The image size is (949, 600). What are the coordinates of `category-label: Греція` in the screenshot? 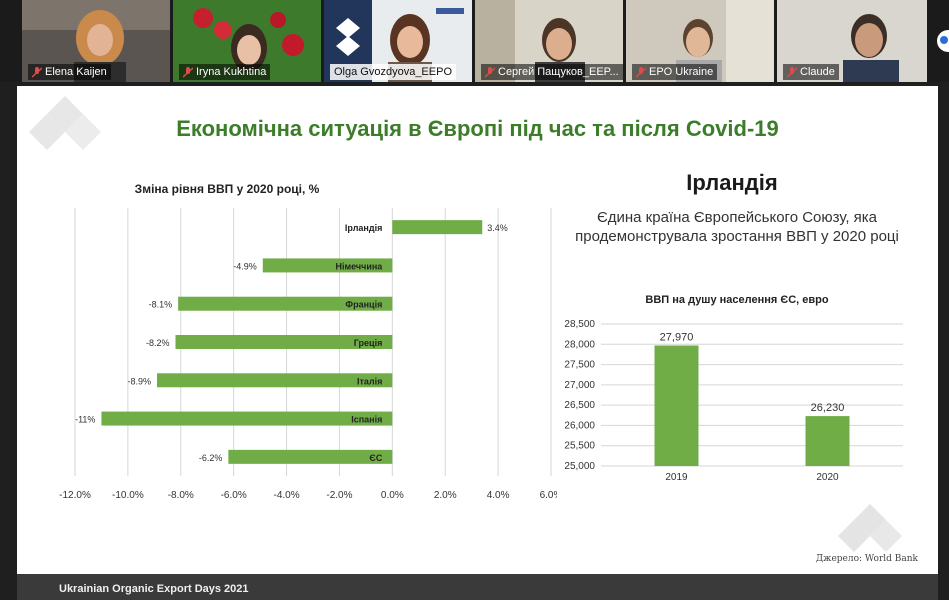 It's located at (368, 343).